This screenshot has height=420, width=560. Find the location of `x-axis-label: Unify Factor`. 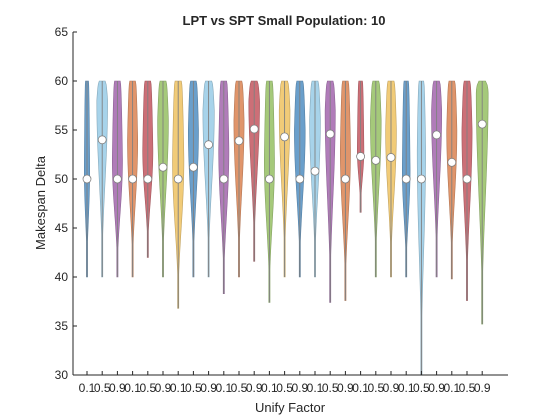

x-axis-label: Unify Factor is located at coordinates (290, 407).